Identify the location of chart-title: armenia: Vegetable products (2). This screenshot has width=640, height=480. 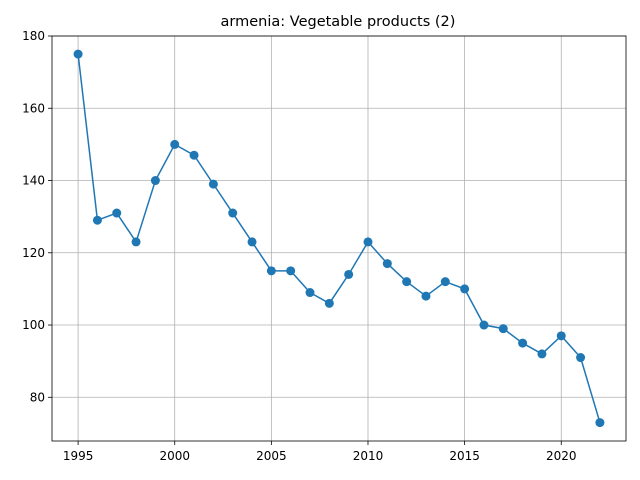
(338, 22).